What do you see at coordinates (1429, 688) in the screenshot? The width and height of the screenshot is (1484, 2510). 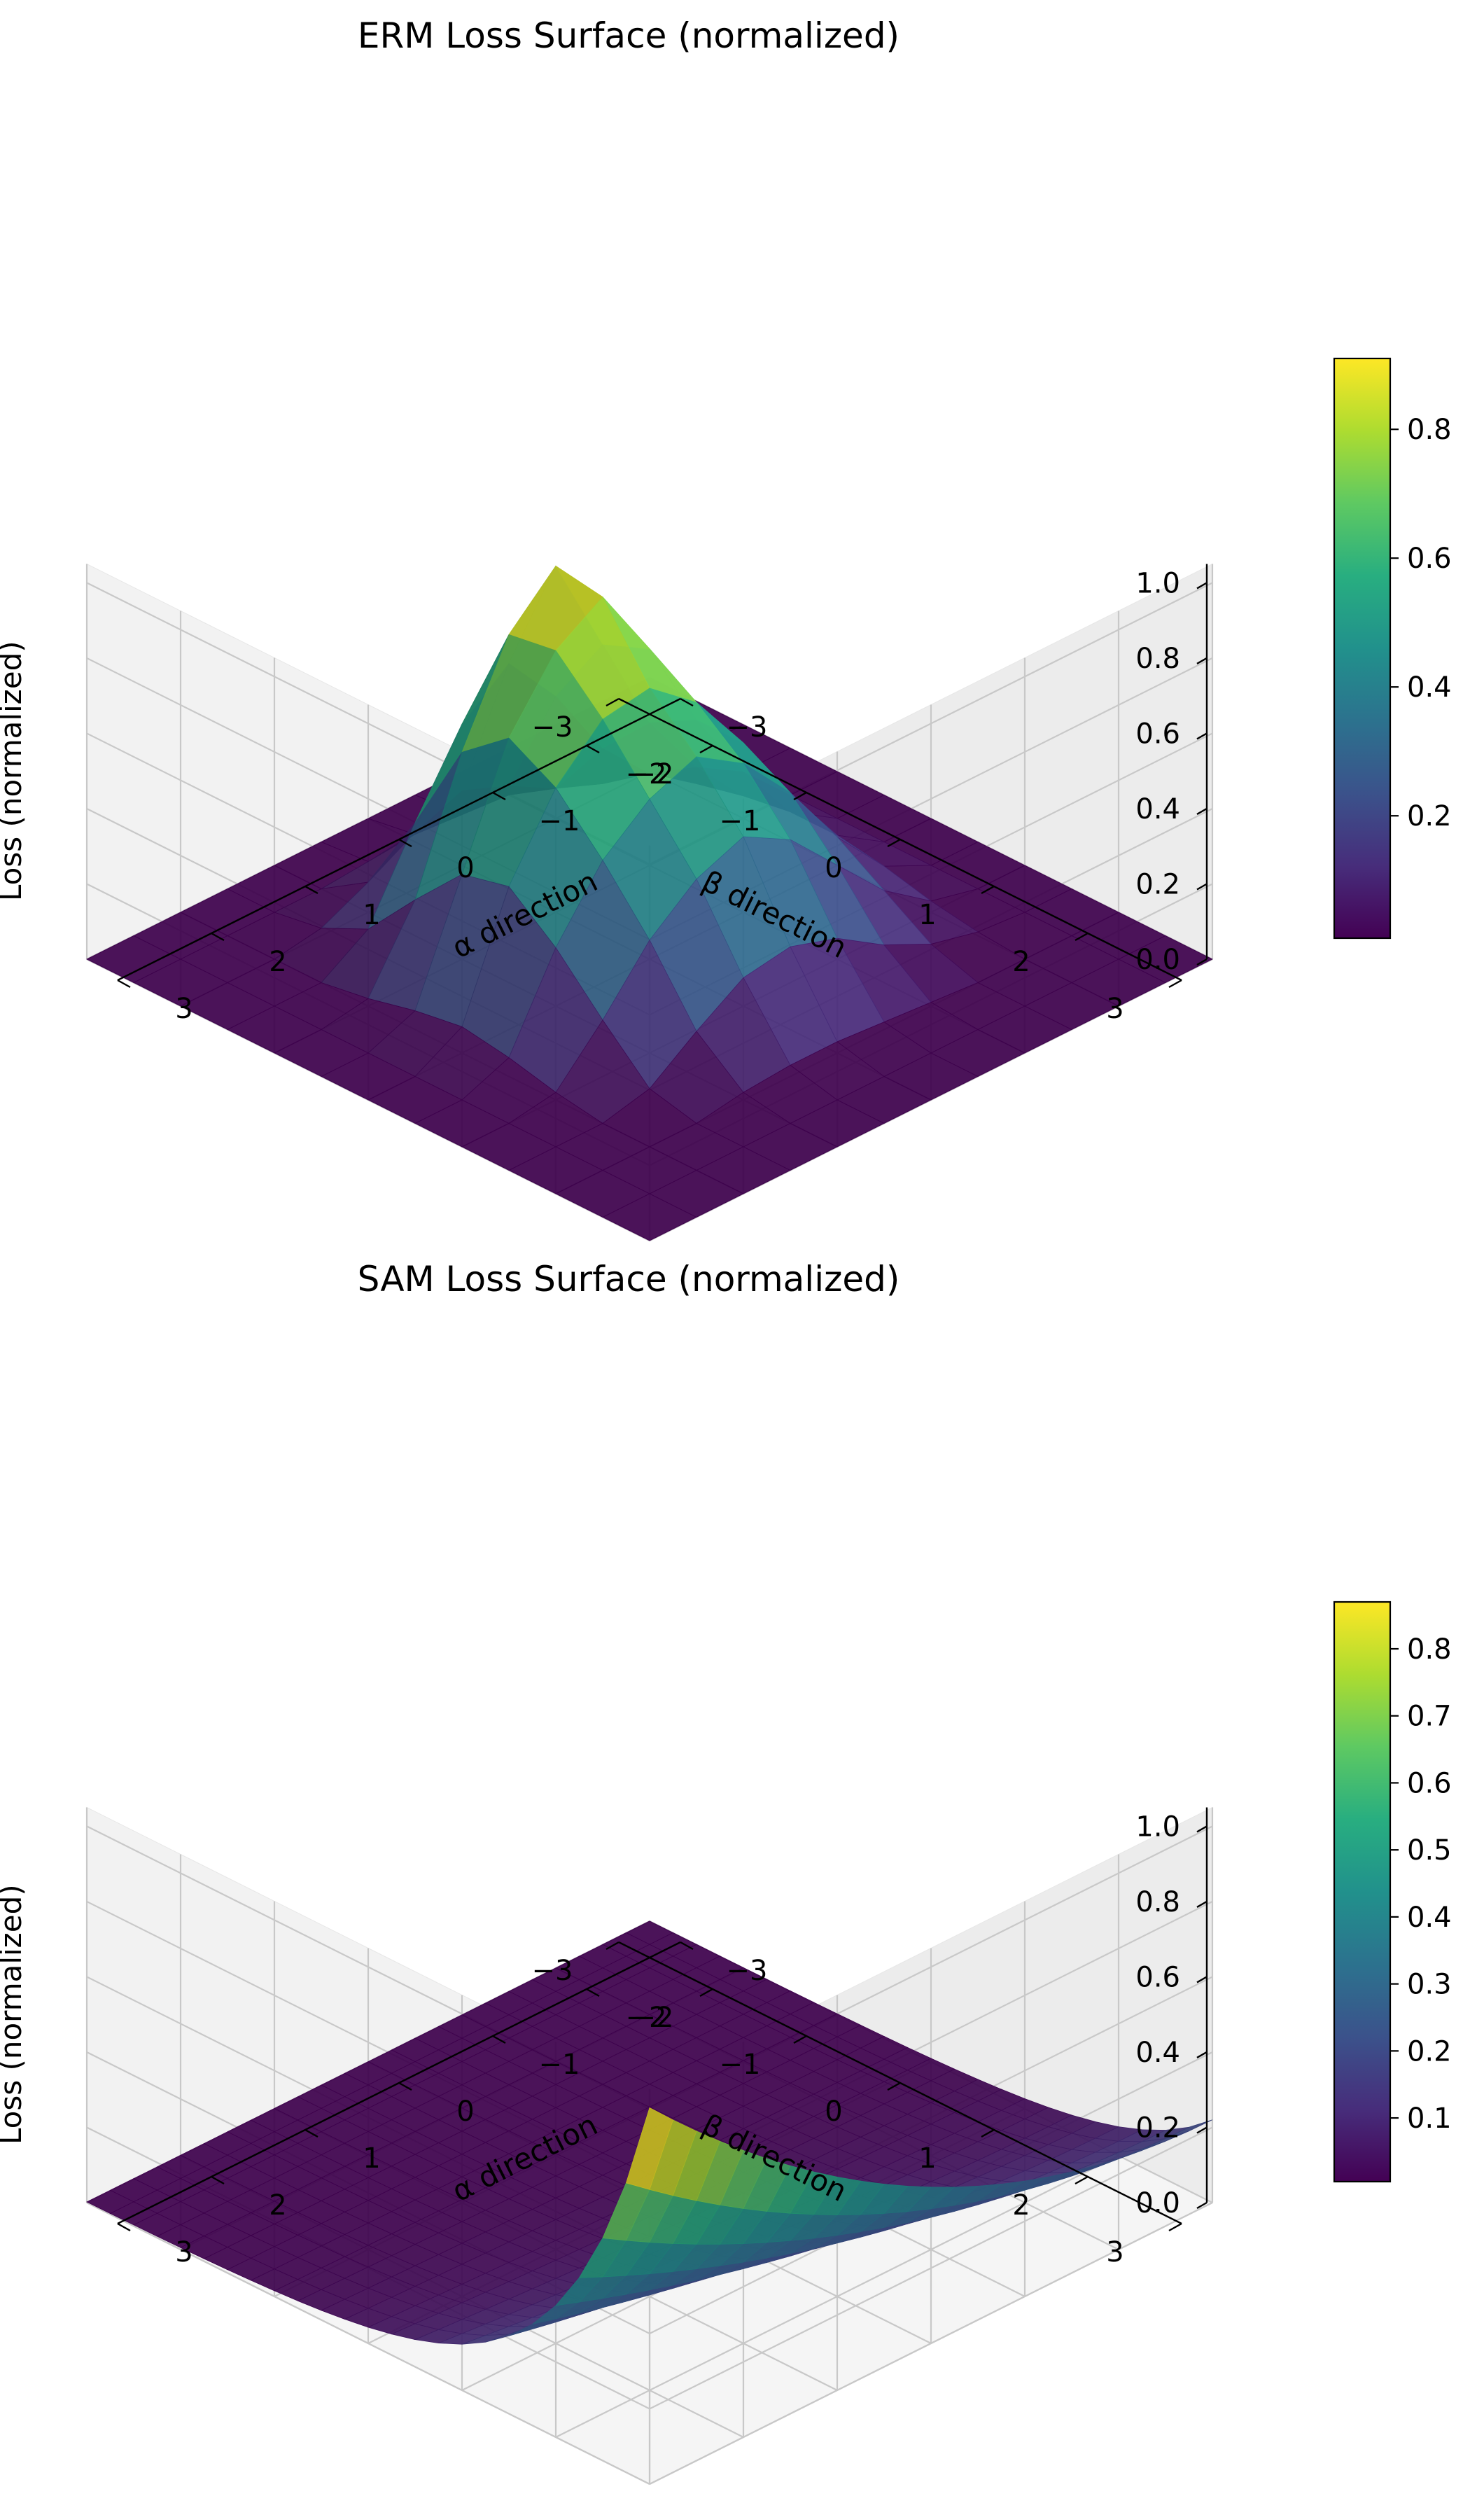 I see `colorbar-tick-label: 0.4` at bounding box center [1429, 688].